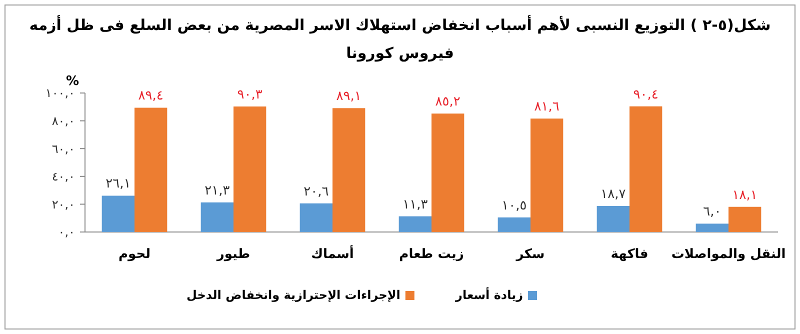 This screenshot has height=334, width=800. I want to click on data-label: ١٠,٥, so click(514, 206).